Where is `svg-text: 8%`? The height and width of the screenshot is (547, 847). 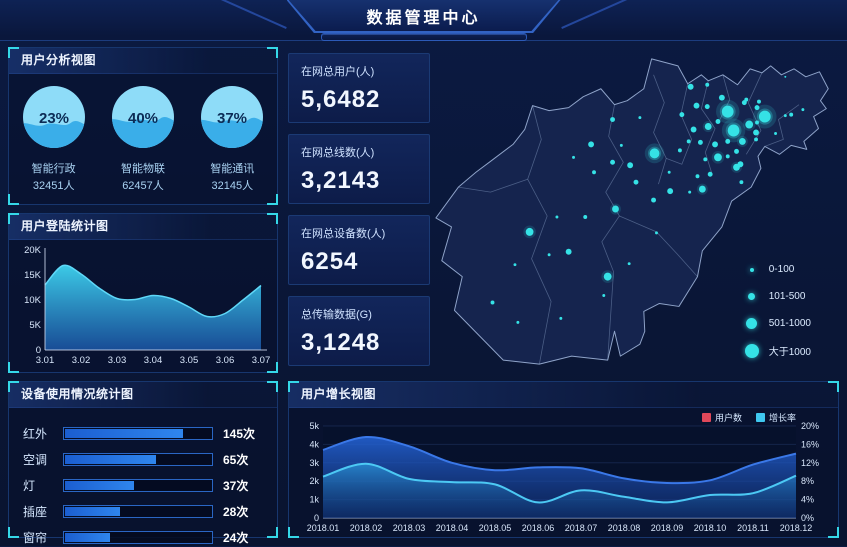 svg-text: 8% is located at coordinates (807, 481).